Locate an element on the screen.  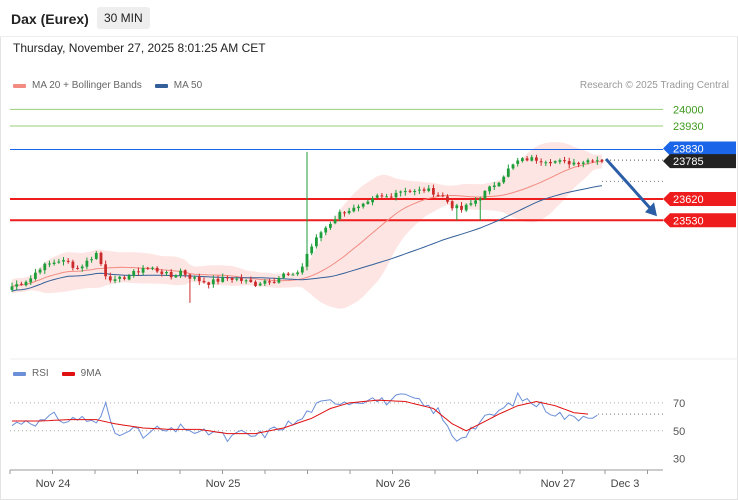
level-label-23830: 23830 is located at coordinates (699, 148).